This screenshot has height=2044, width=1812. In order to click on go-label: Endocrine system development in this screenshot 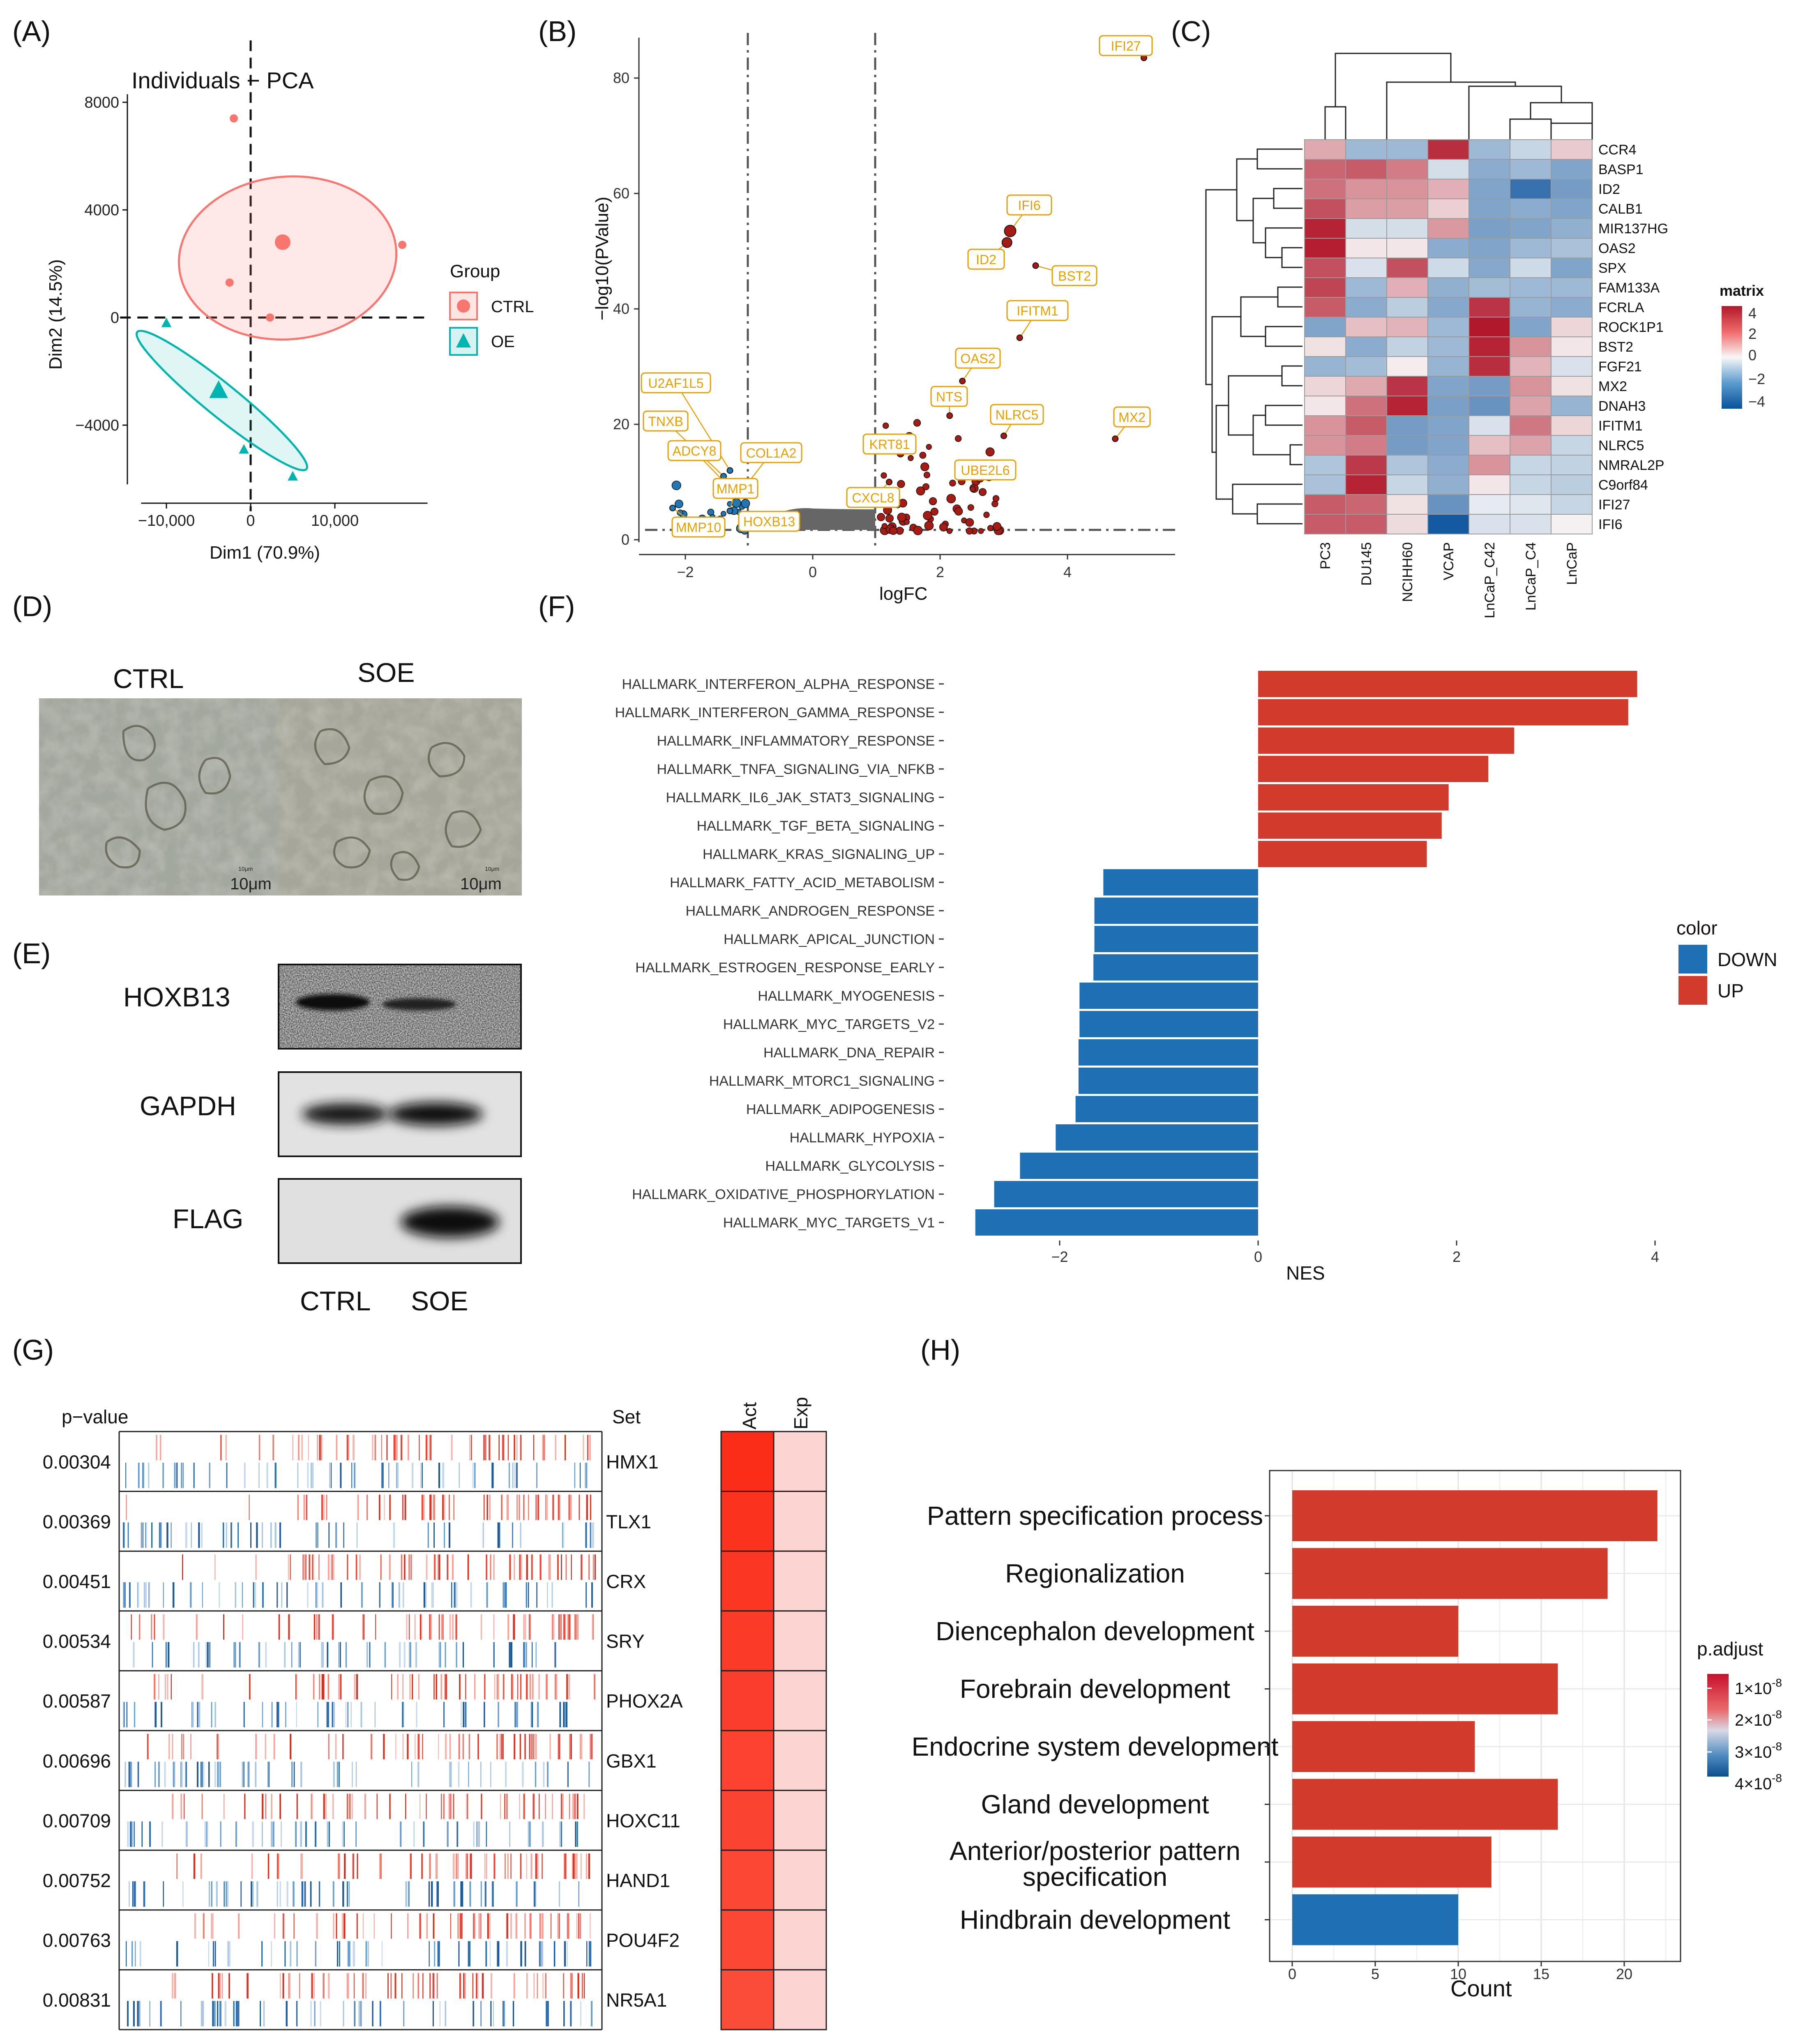, I will do `click(1096, 1746)`.